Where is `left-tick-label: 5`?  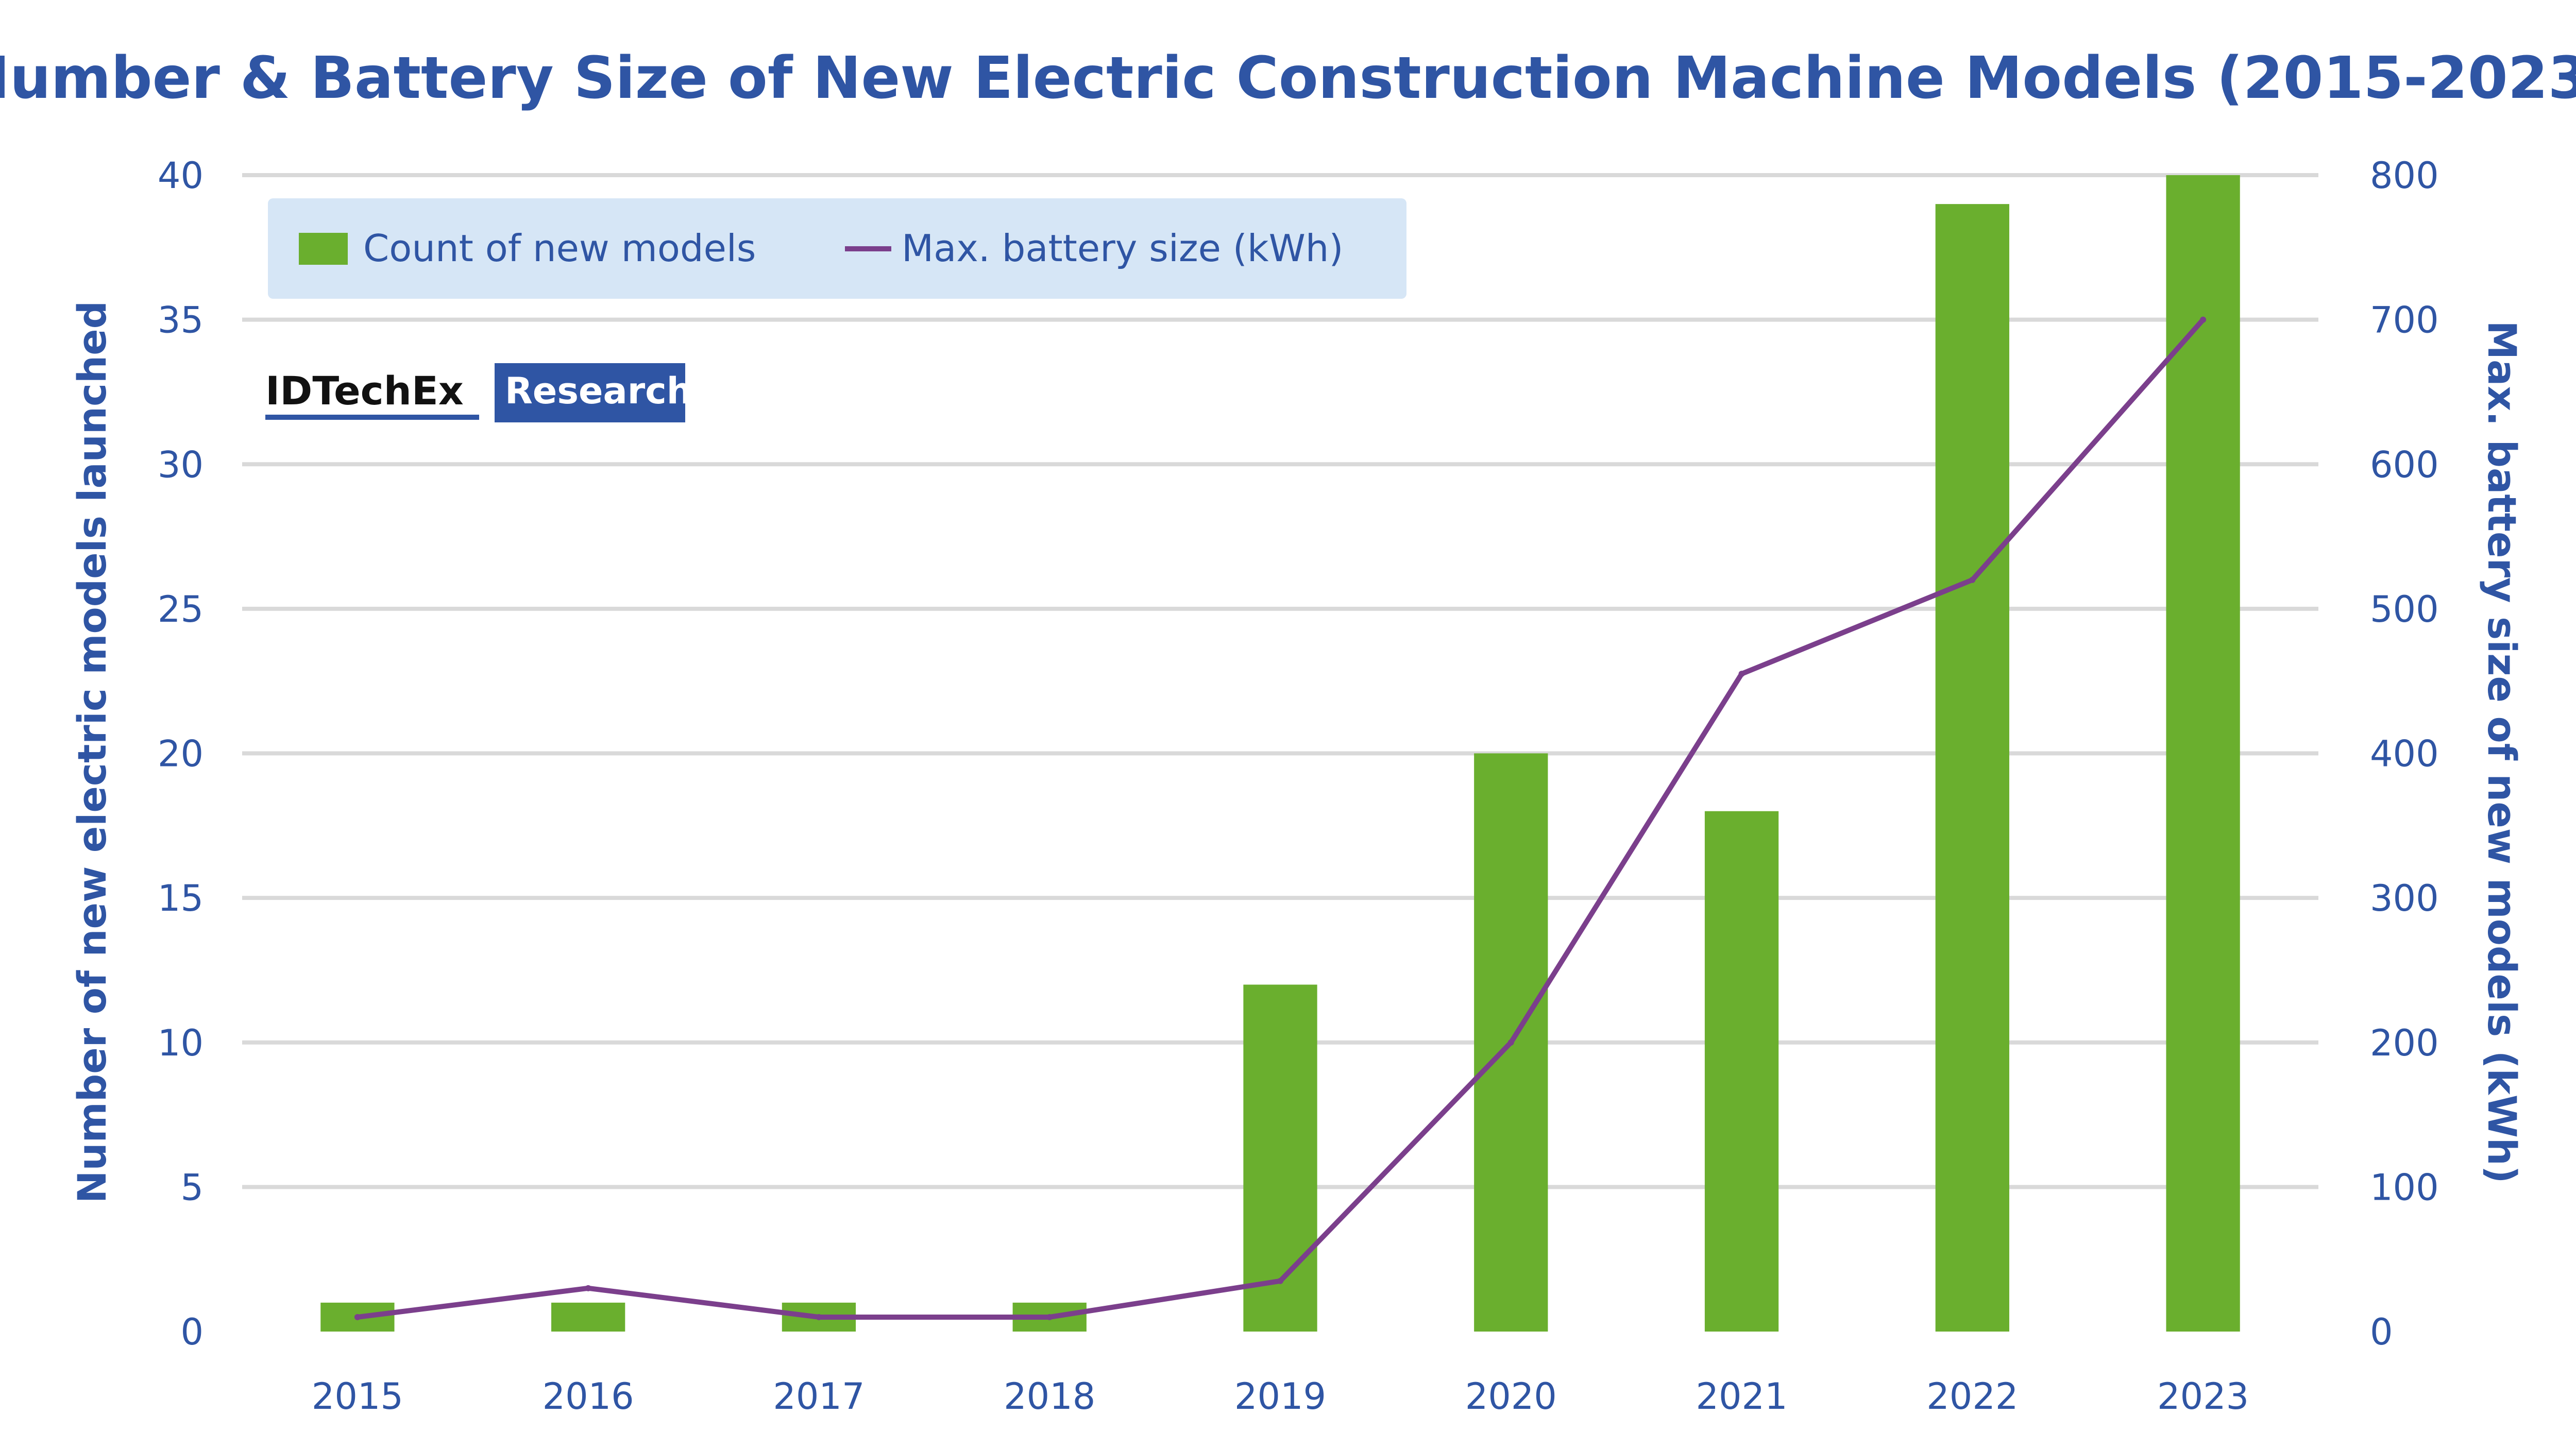
left-tick-label: 5 is located at coordinates (192, 1187).